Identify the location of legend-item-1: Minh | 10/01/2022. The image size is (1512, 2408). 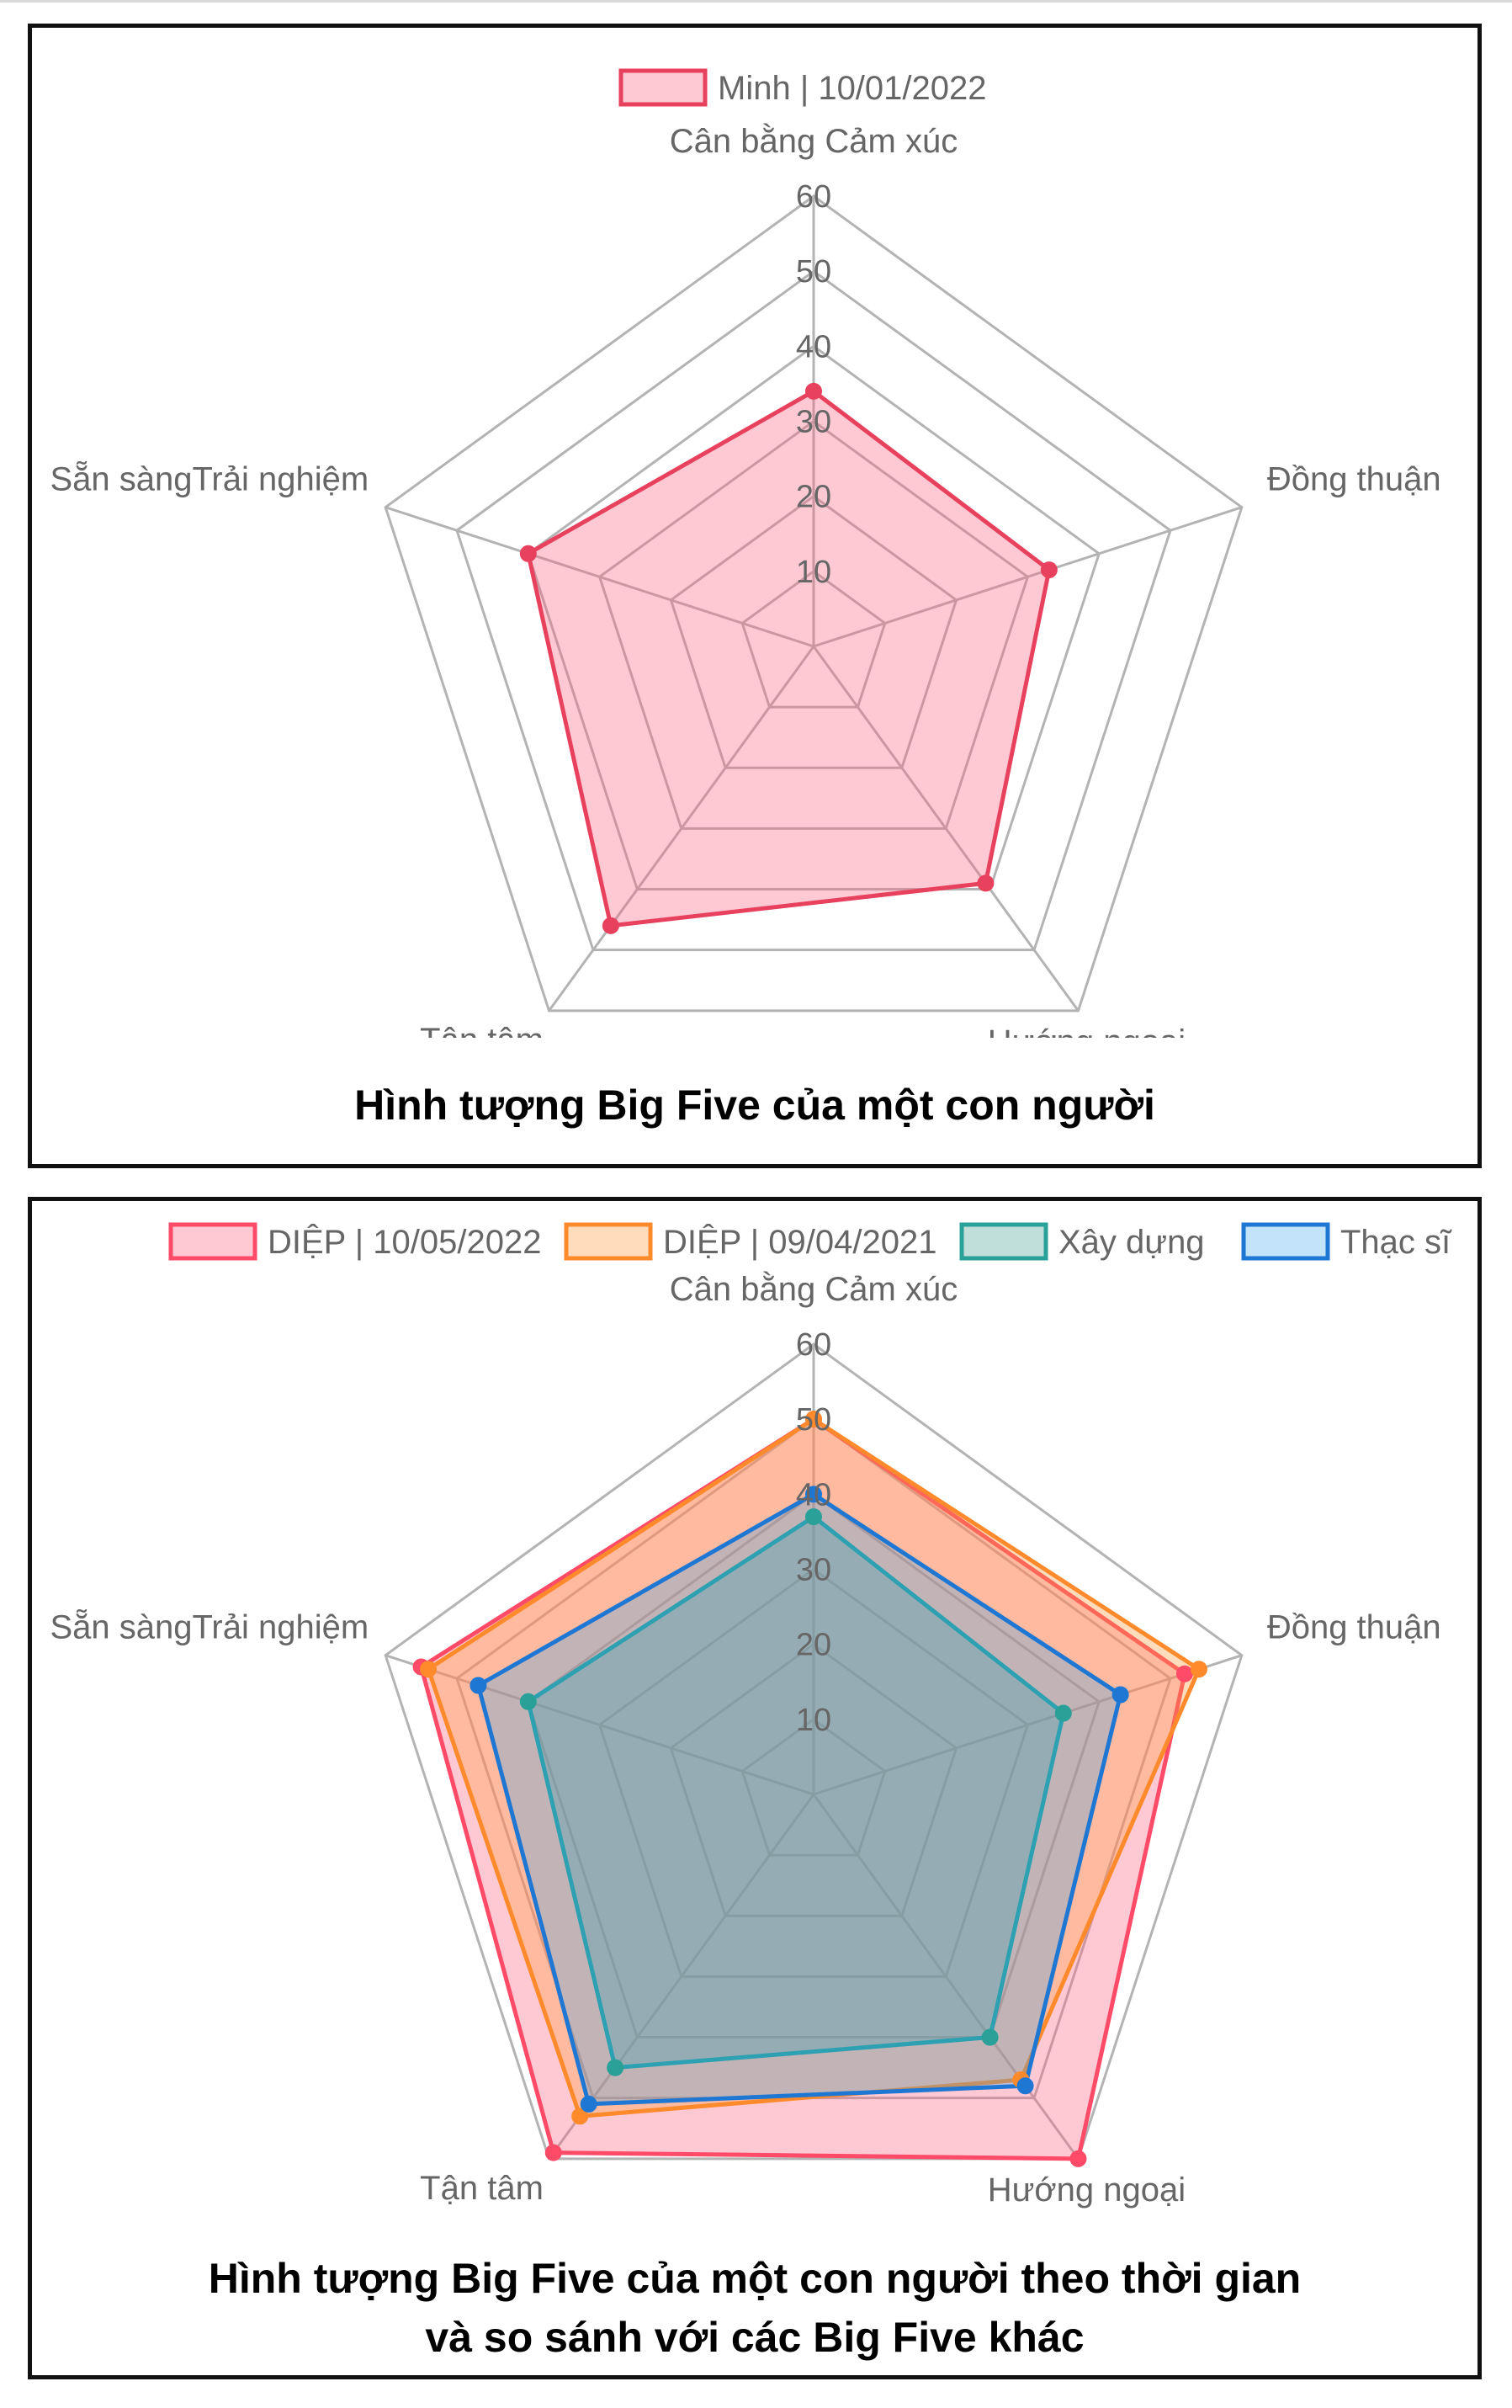
(802, 87).